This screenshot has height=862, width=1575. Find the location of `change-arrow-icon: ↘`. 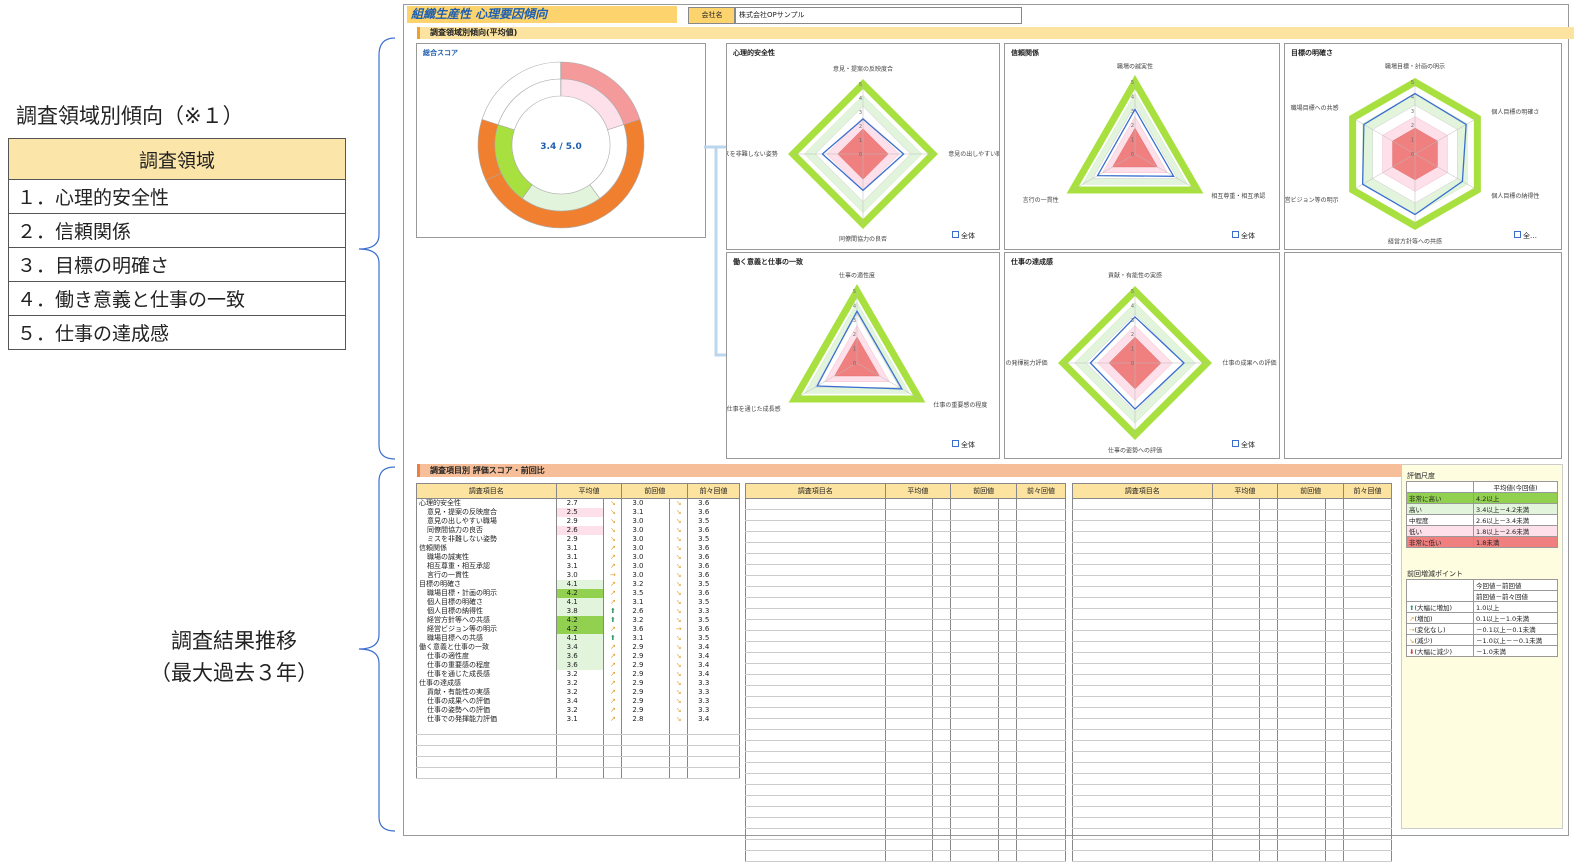

change-arrow-icon: ↘ is located at coordinates (1412, 641).